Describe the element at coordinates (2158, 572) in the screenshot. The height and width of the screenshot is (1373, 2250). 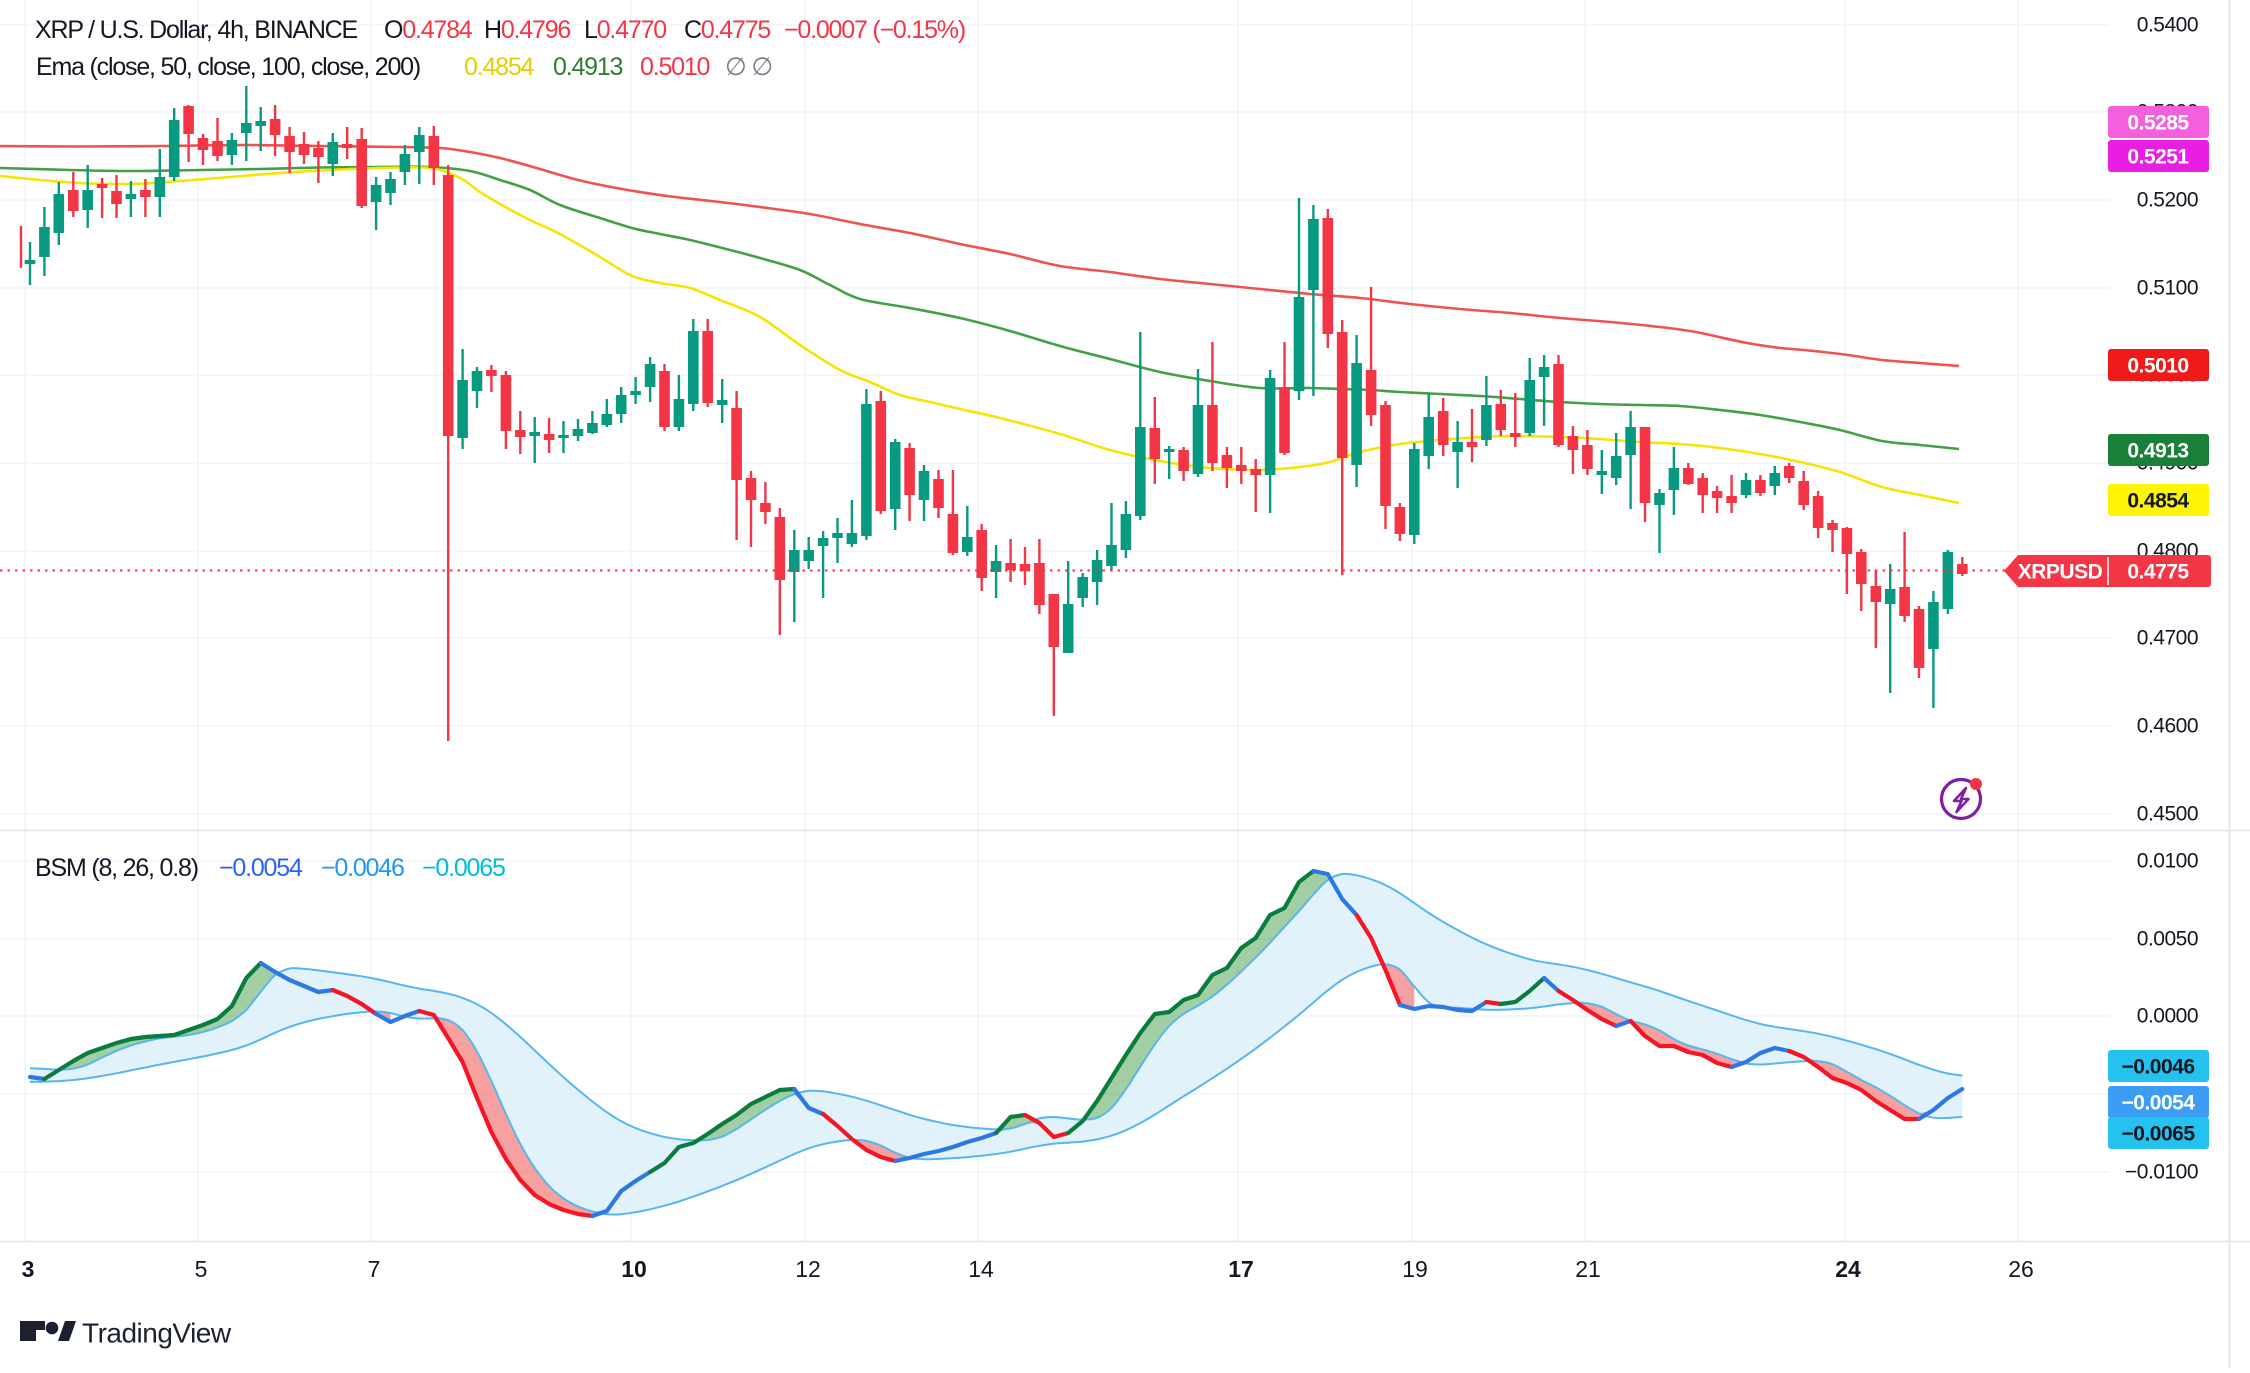
I see `svg-text: 0.4775` at that location.